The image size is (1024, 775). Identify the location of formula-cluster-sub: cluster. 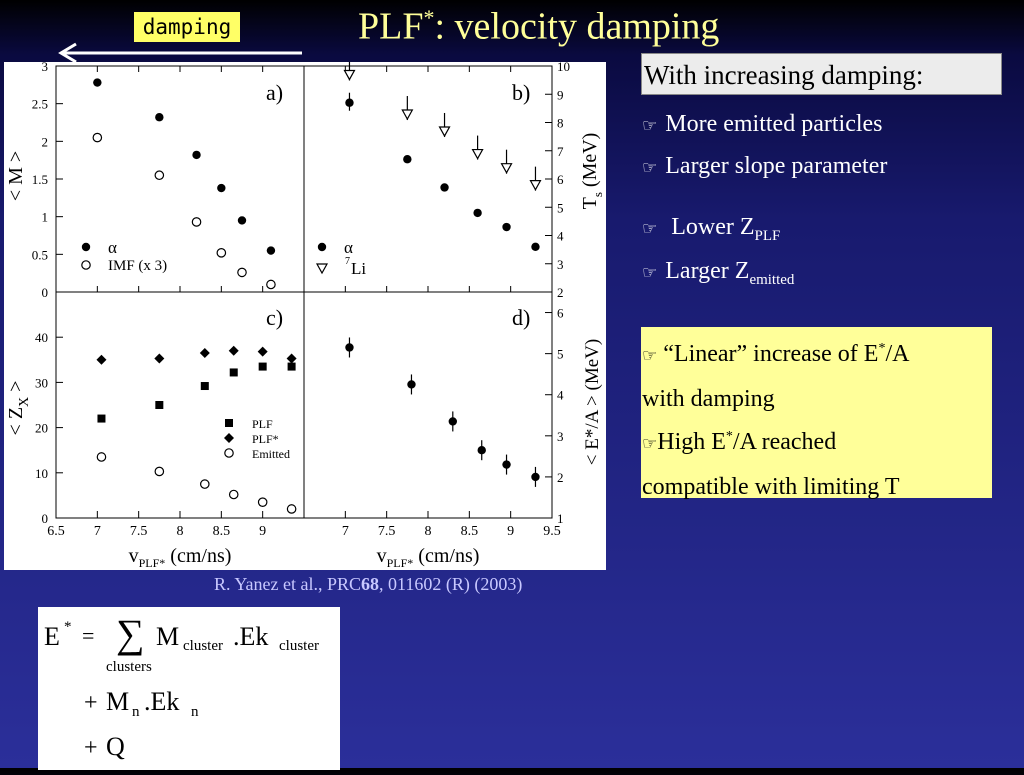
(203, 646).